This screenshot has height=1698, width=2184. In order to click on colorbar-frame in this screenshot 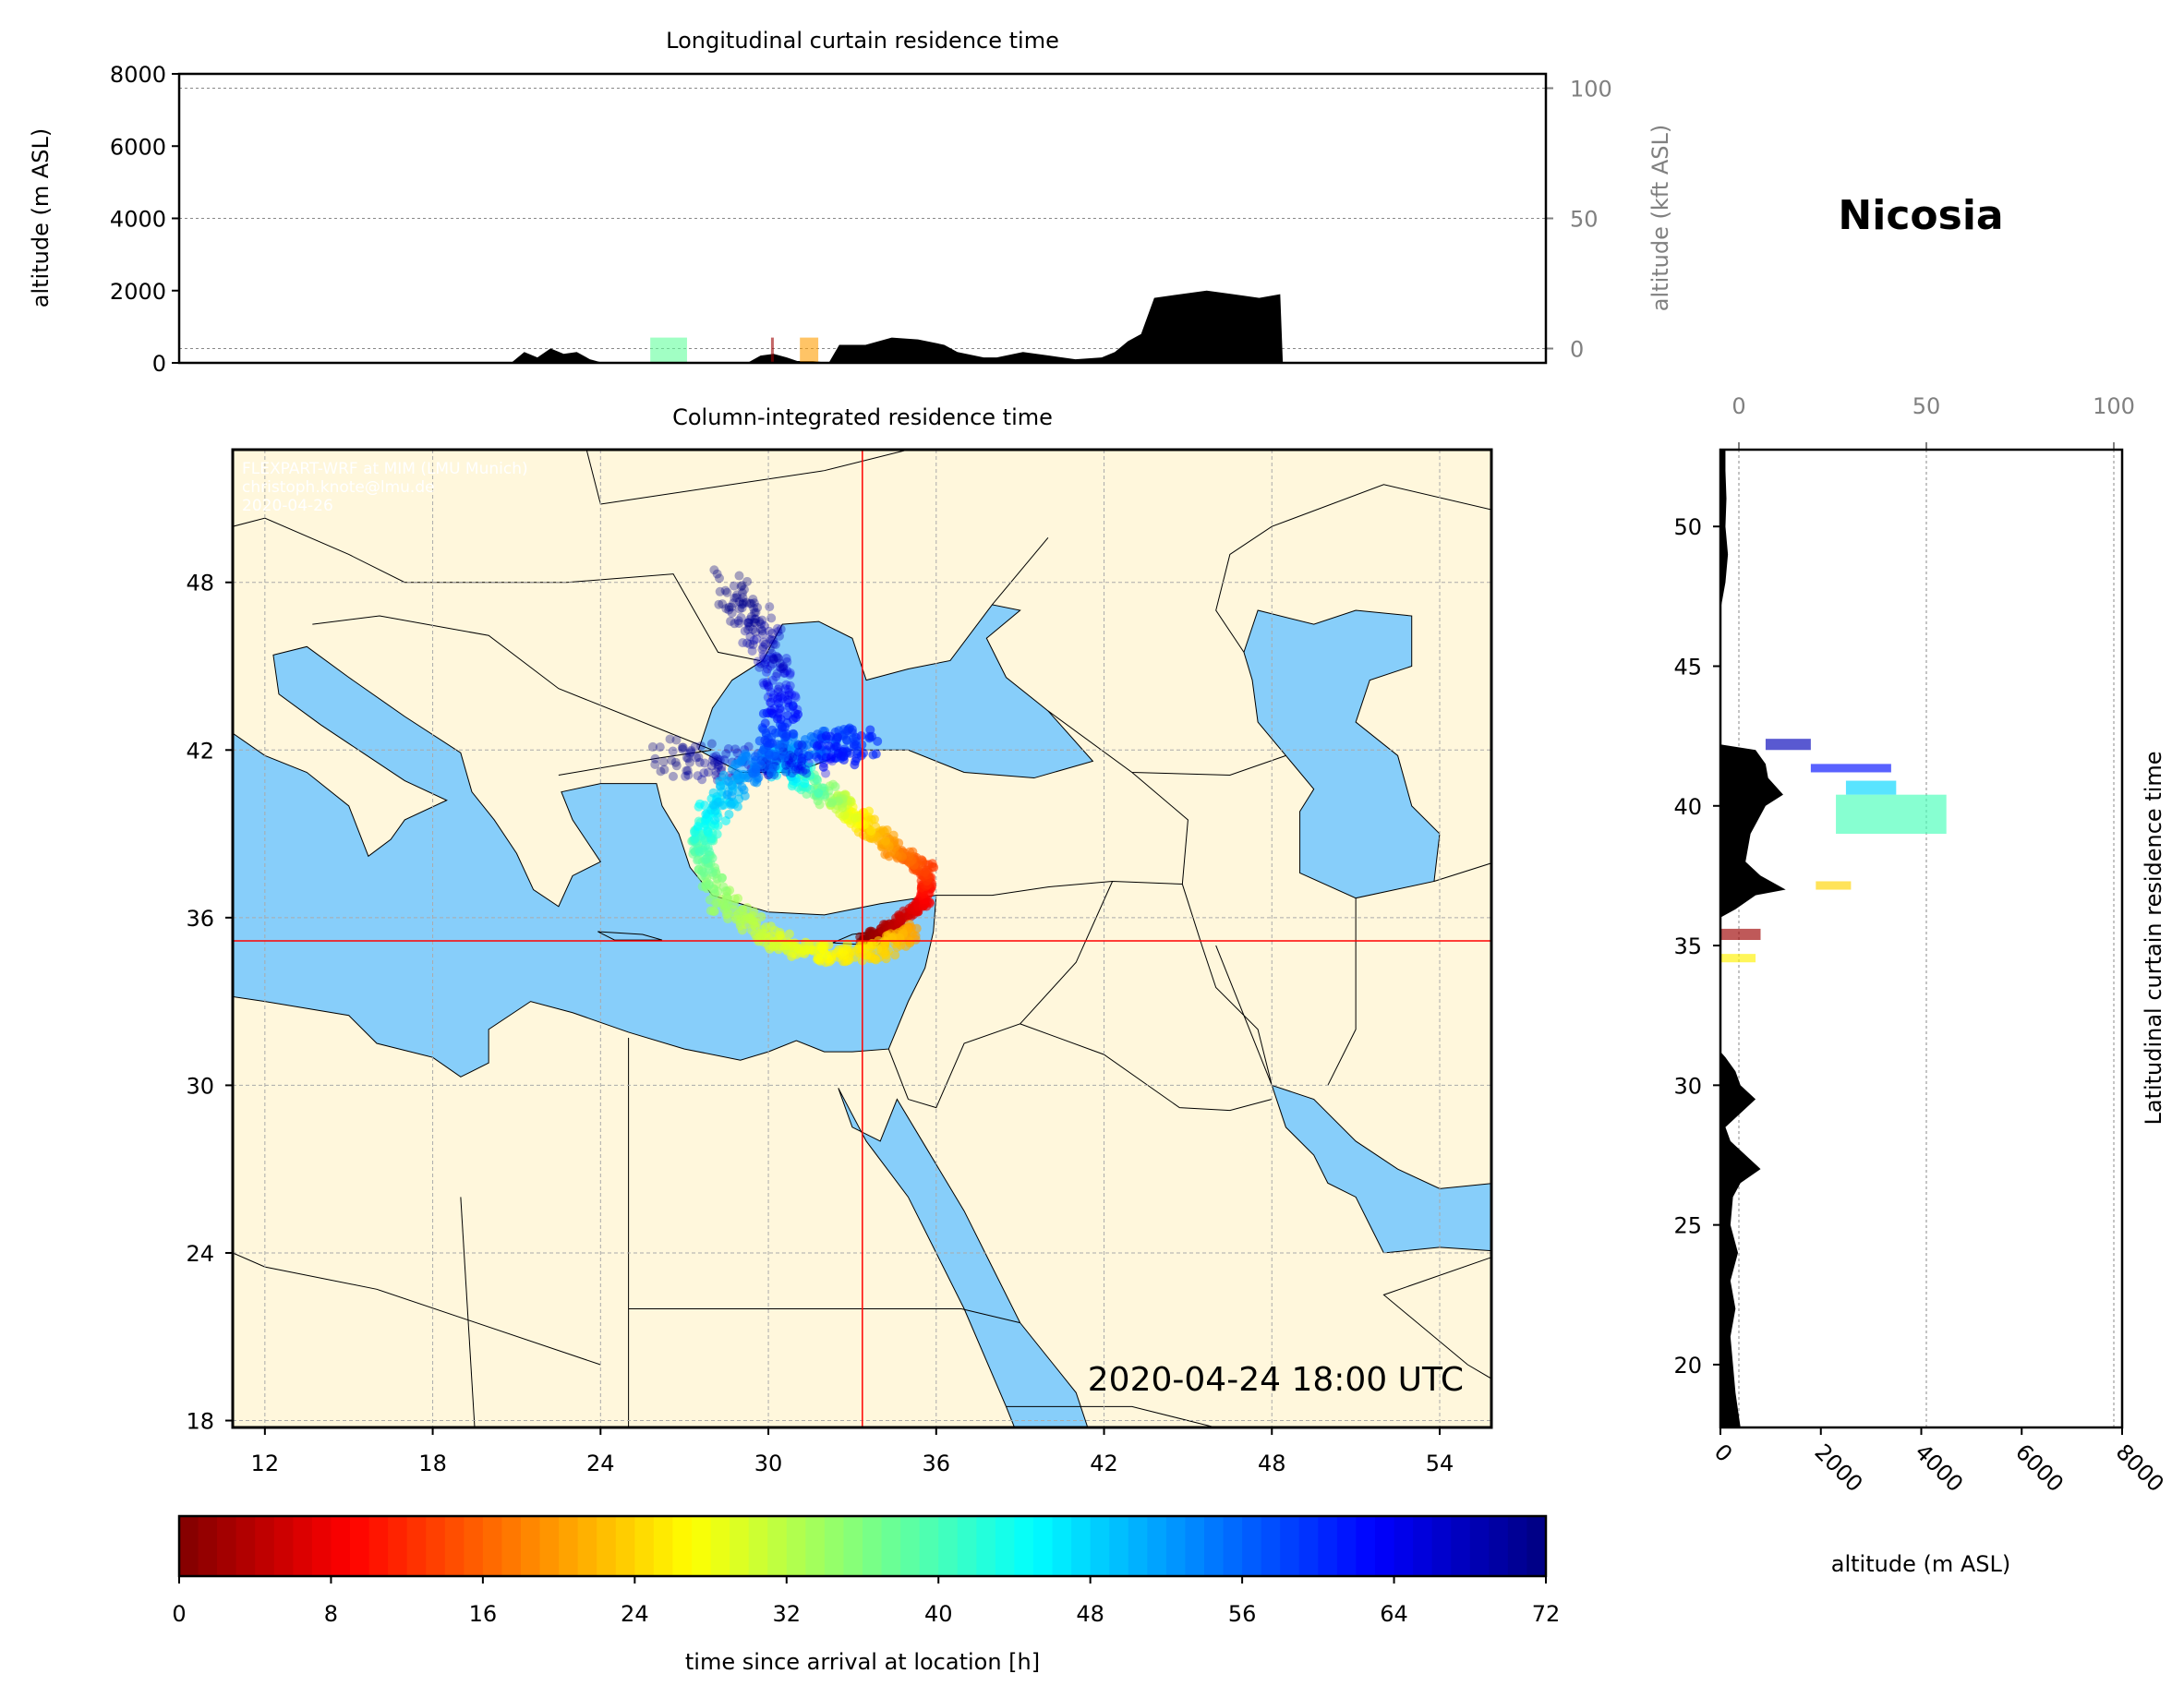, I will do `click(862, 1546)`.